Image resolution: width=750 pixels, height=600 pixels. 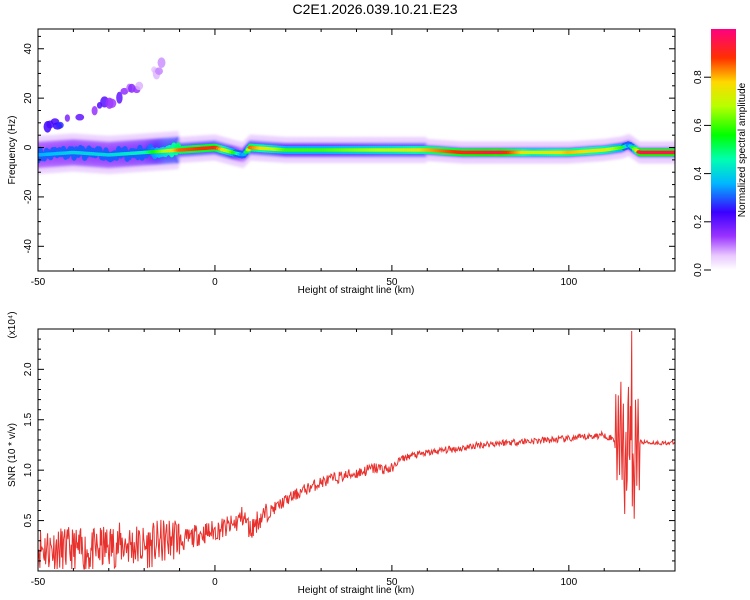 What do you see at coordinates (356, 590) in the screenshot?
I see `snr-x-axis-label: Height of straight line (km)` at bounding box center [356, 590].